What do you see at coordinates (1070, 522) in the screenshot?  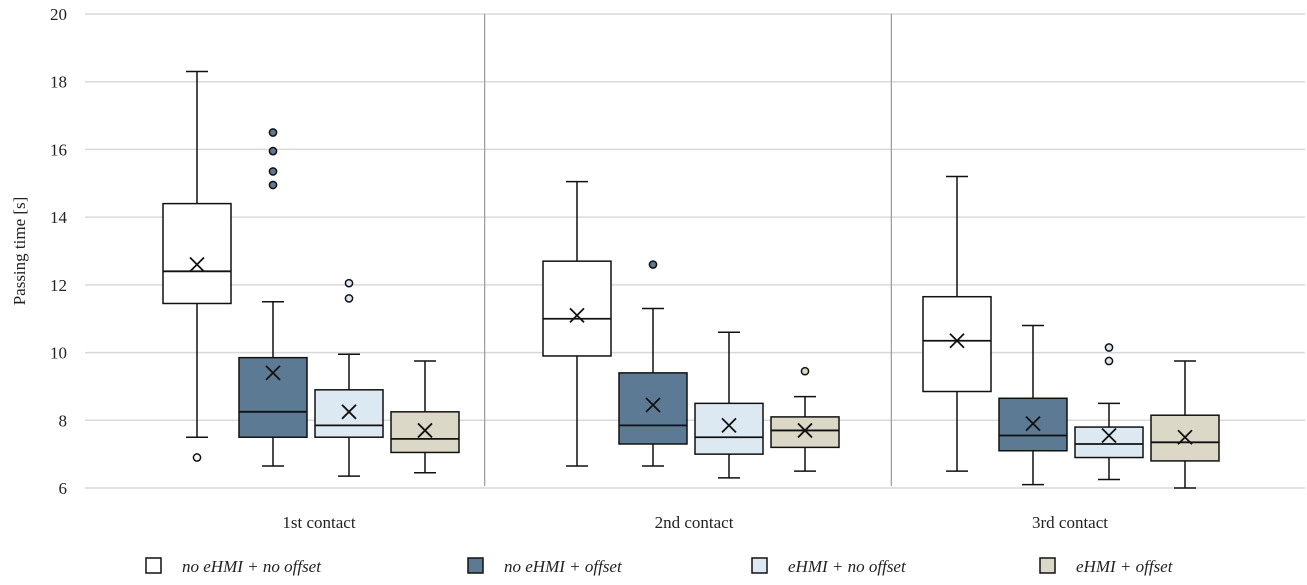 I see `category-label: 3rd contact` at bounding box center [1070, 522].